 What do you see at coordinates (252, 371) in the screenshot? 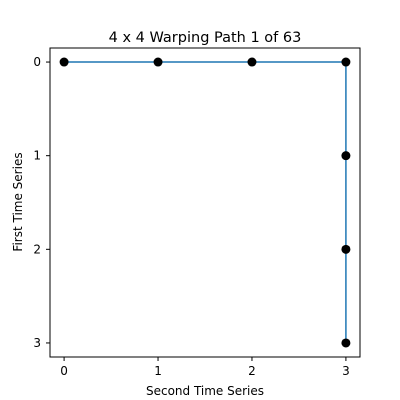
I see `x-tick-label: 2` at bounding box center [252, 371].